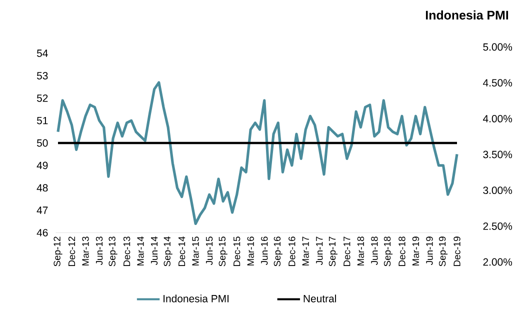  What do you see at coordinates (360, 251) in the screenshot?
I see `x-tick-label: Mar-18` at bounding box center [360, 251].